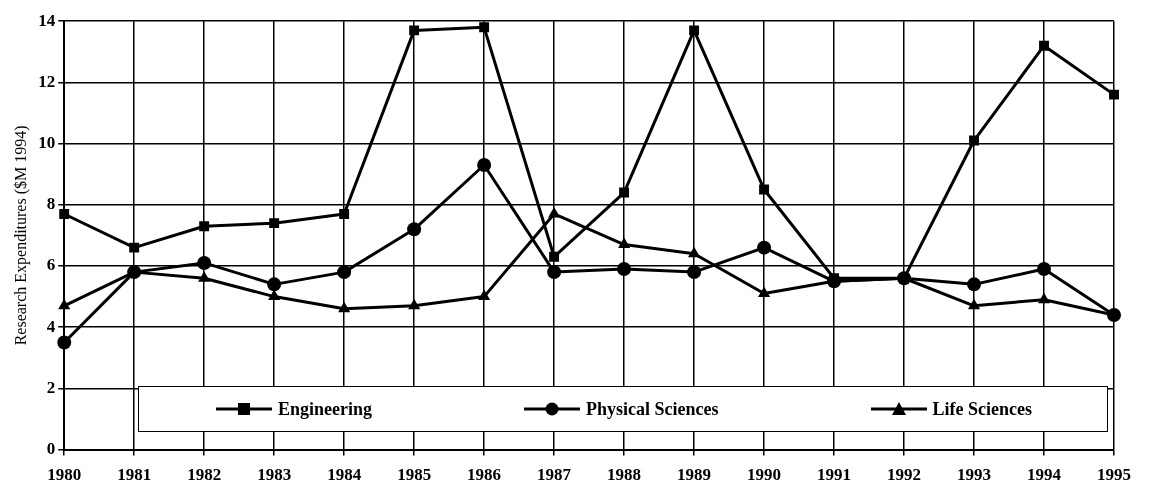 The width and height of the screenshot is (1149, 504). Describe the element at coordinates (204, 475) in the screenshot. I see `x-tick-label: 1982` at that location.